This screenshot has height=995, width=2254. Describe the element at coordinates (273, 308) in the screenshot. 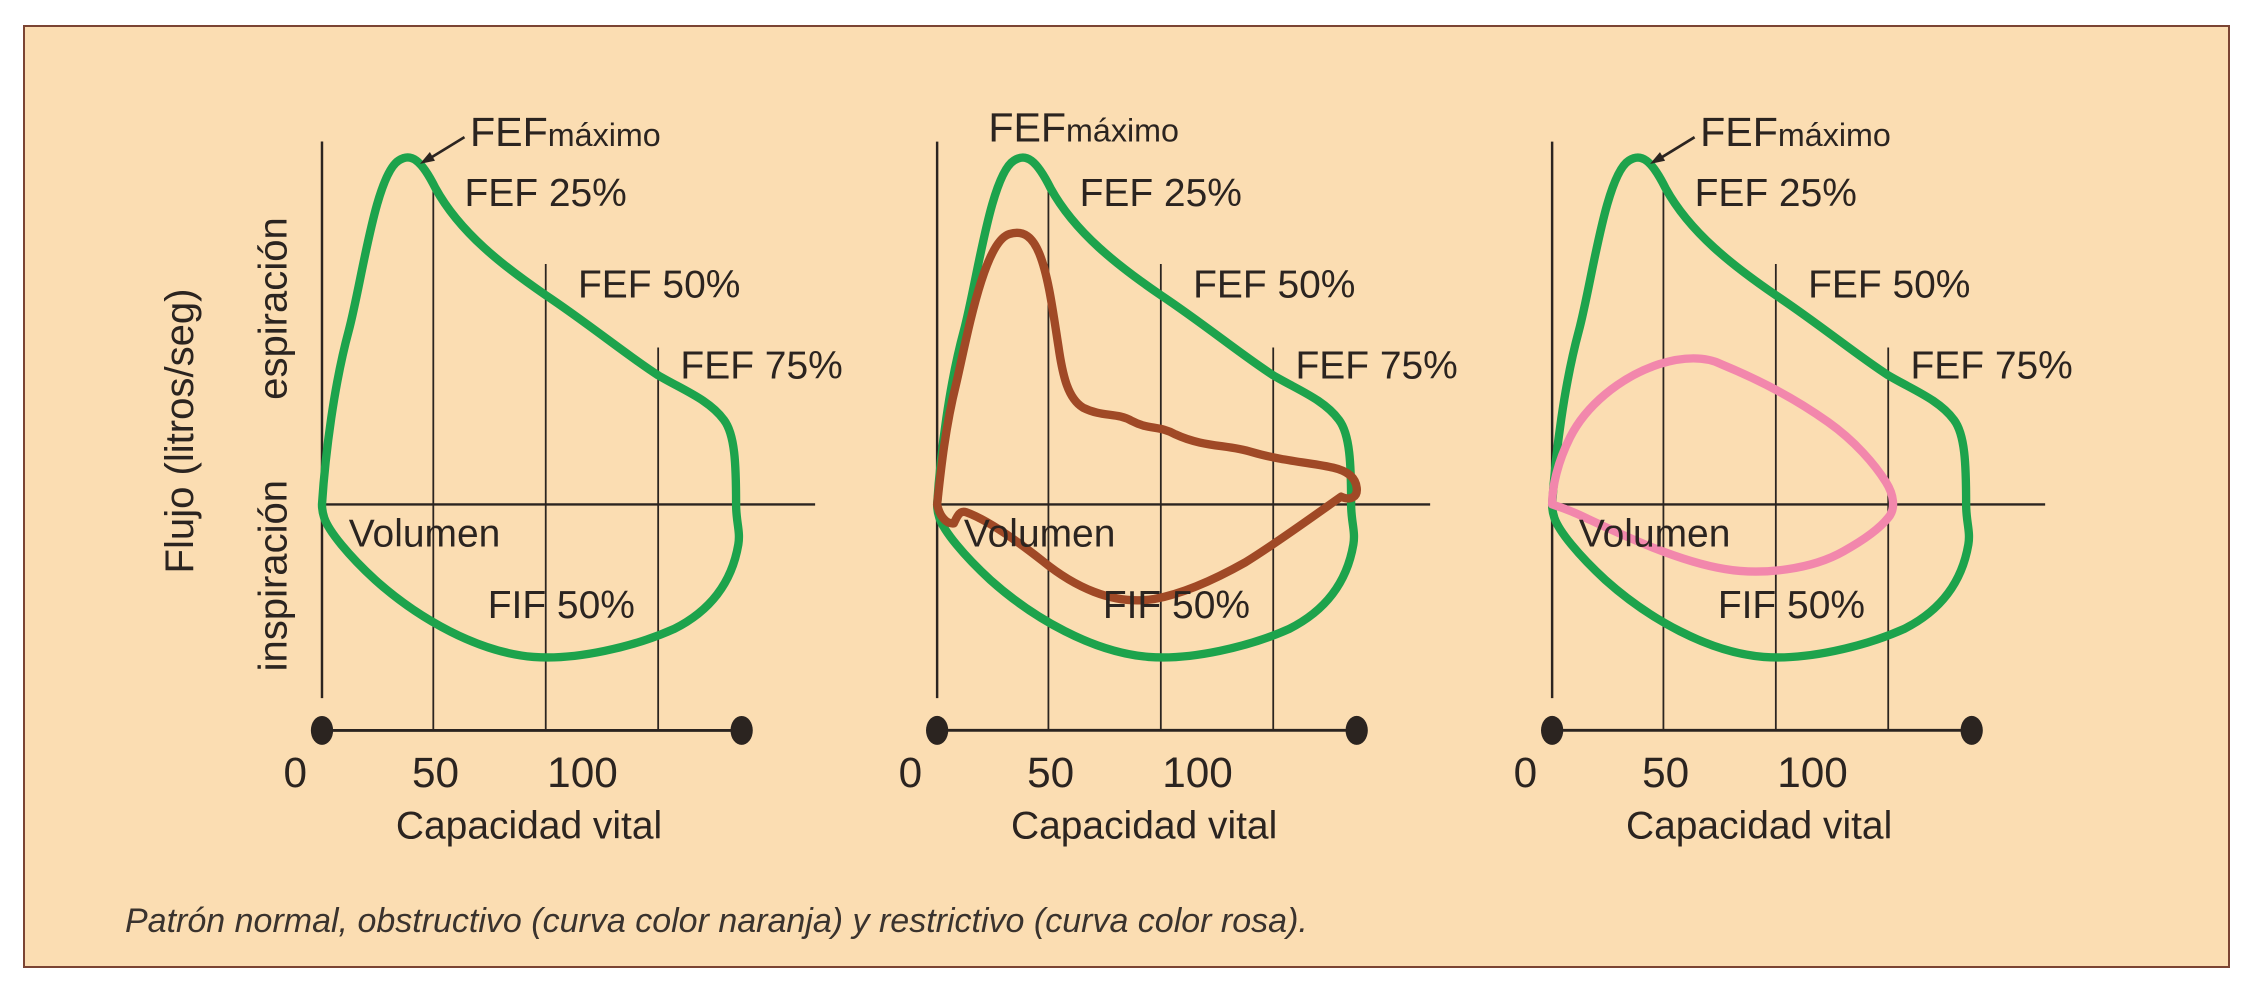

I see `espiracion-label: espiración` at that location.